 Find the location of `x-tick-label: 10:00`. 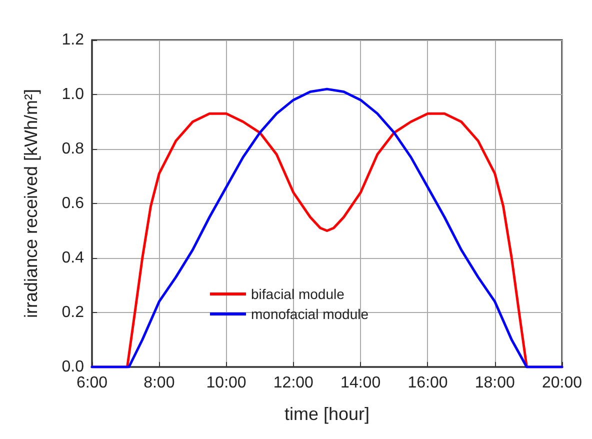

x-tick-label: 10:00 is located at coordinates (226, 383).